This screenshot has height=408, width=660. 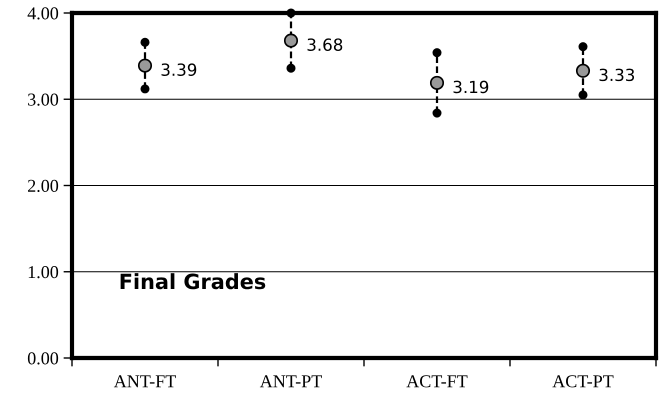 I want to click on y-tick-label: 1.00, so click(x=43, y=272).